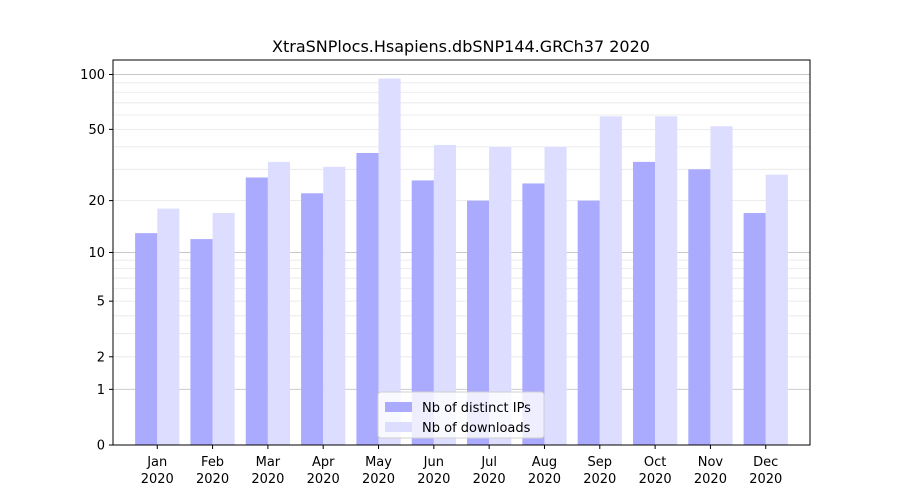 The image size is (900, 500). I want to click on y-tick-label: 50, so click(96, 130).